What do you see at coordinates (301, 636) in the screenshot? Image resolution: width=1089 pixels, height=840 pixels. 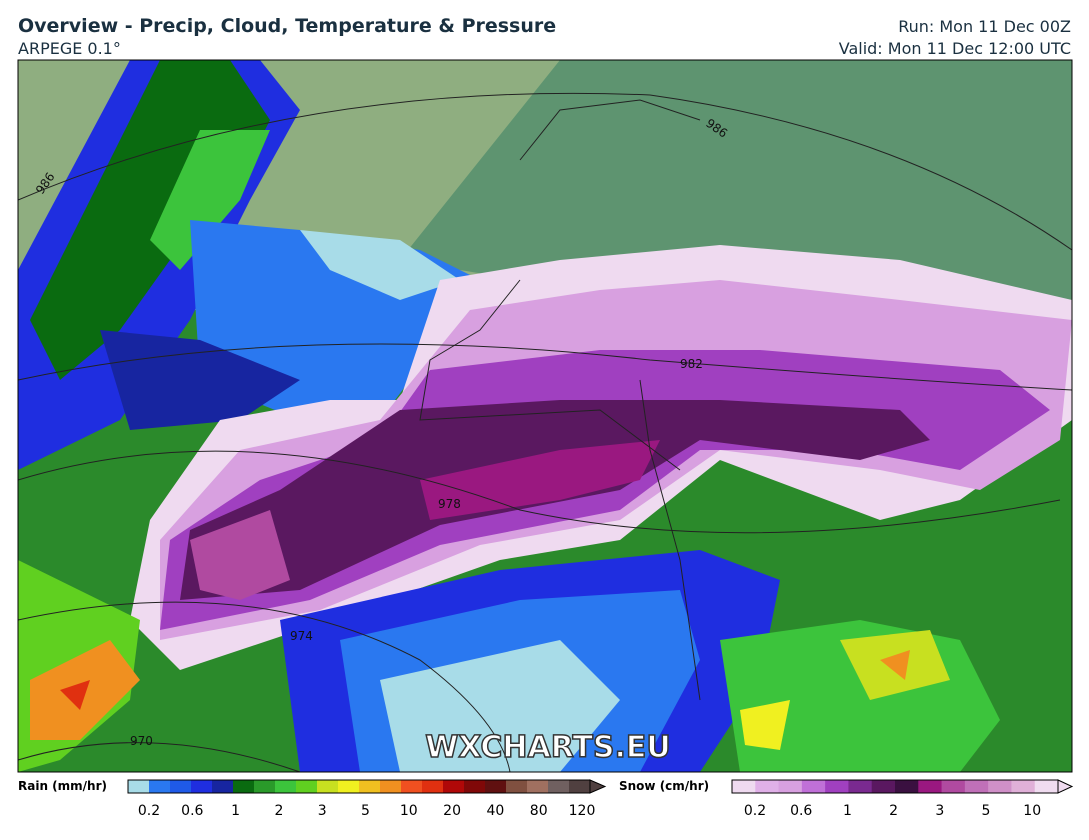 I see `isobar-label: 974` at bounding box center [301, 636].